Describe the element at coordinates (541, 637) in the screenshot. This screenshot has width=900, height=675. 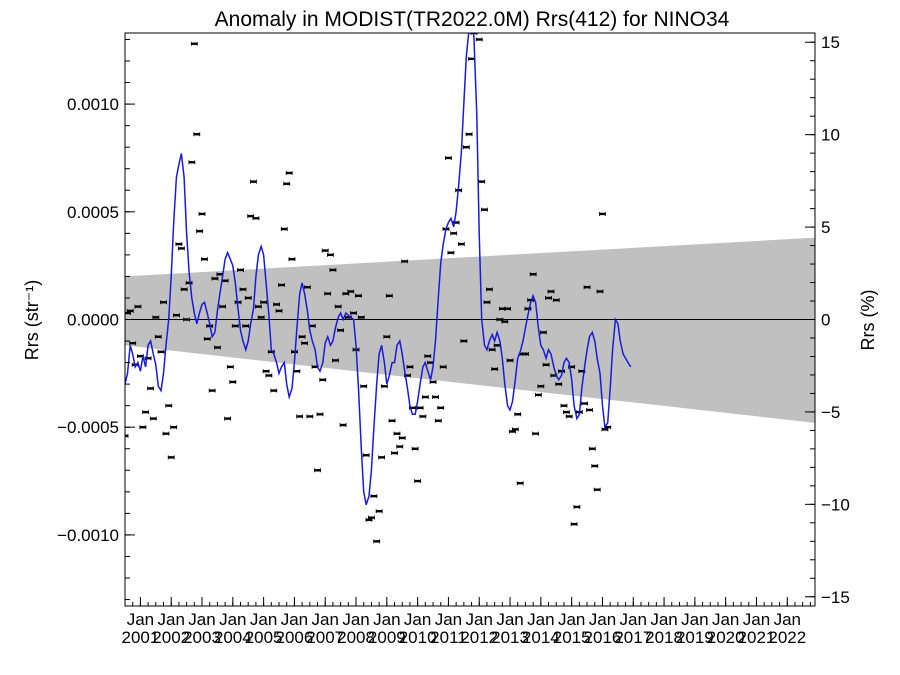
I see `x-tick-year-label: 2014` at that location.